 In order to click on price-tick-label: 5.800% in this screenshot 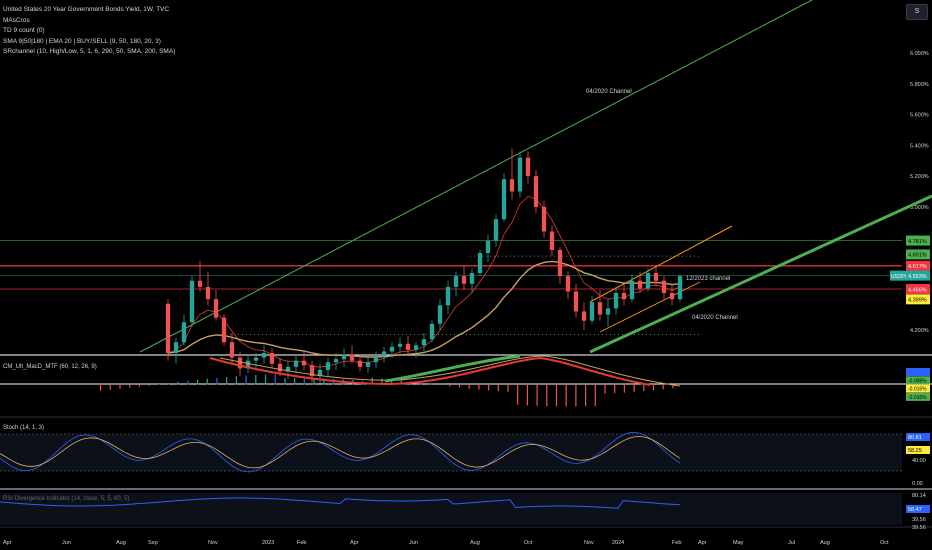, I will do `click(919, 85)`.